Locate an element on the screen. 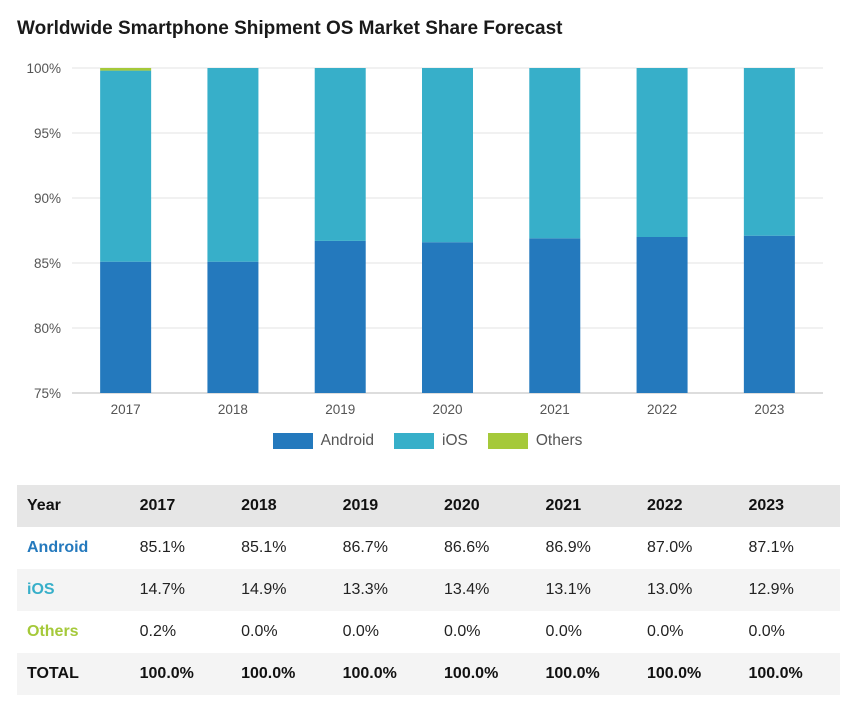  legend-item-android: Android is located at coordinates (323, 441).